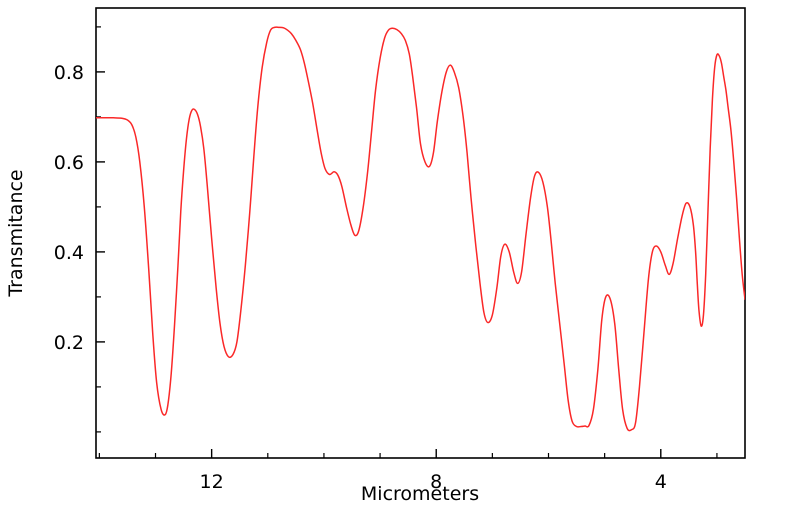 The image size is (799, 516). What do you see at coordinates (212, 482) in the screenshot?
I see `x-tick-label: 12` at bounding box center [212, 482].